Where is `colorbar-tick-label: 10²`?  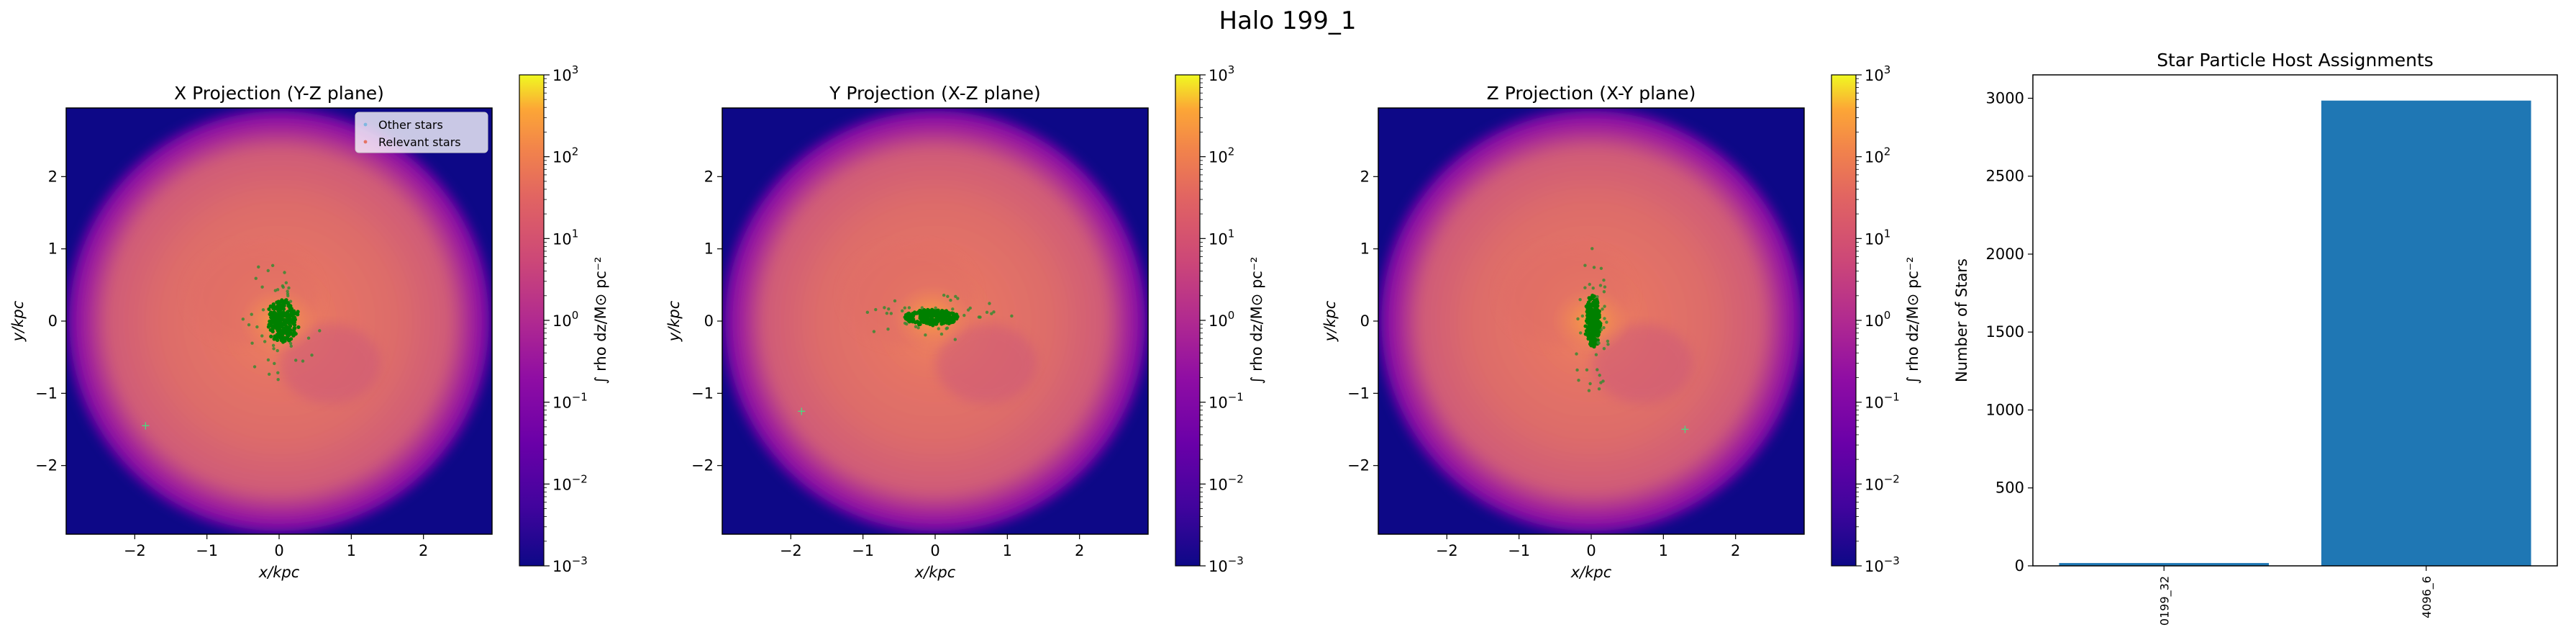
colorbar-tick-label: 10² is located at coordinates (1221, 155).